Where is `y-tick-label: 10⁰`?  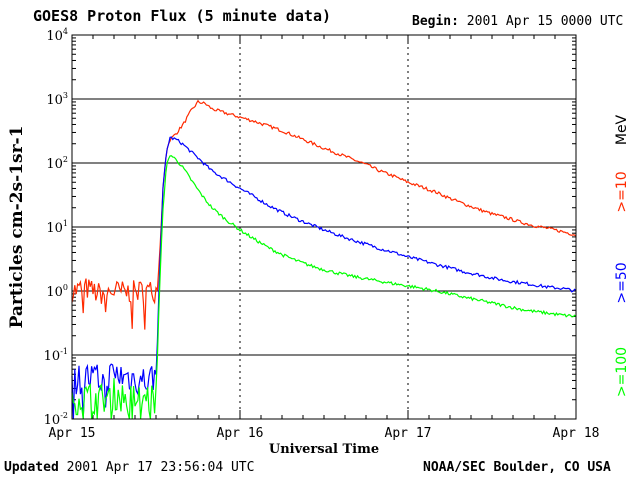 y-tick-label: 10⁰ is located at coordinates (57, 291).